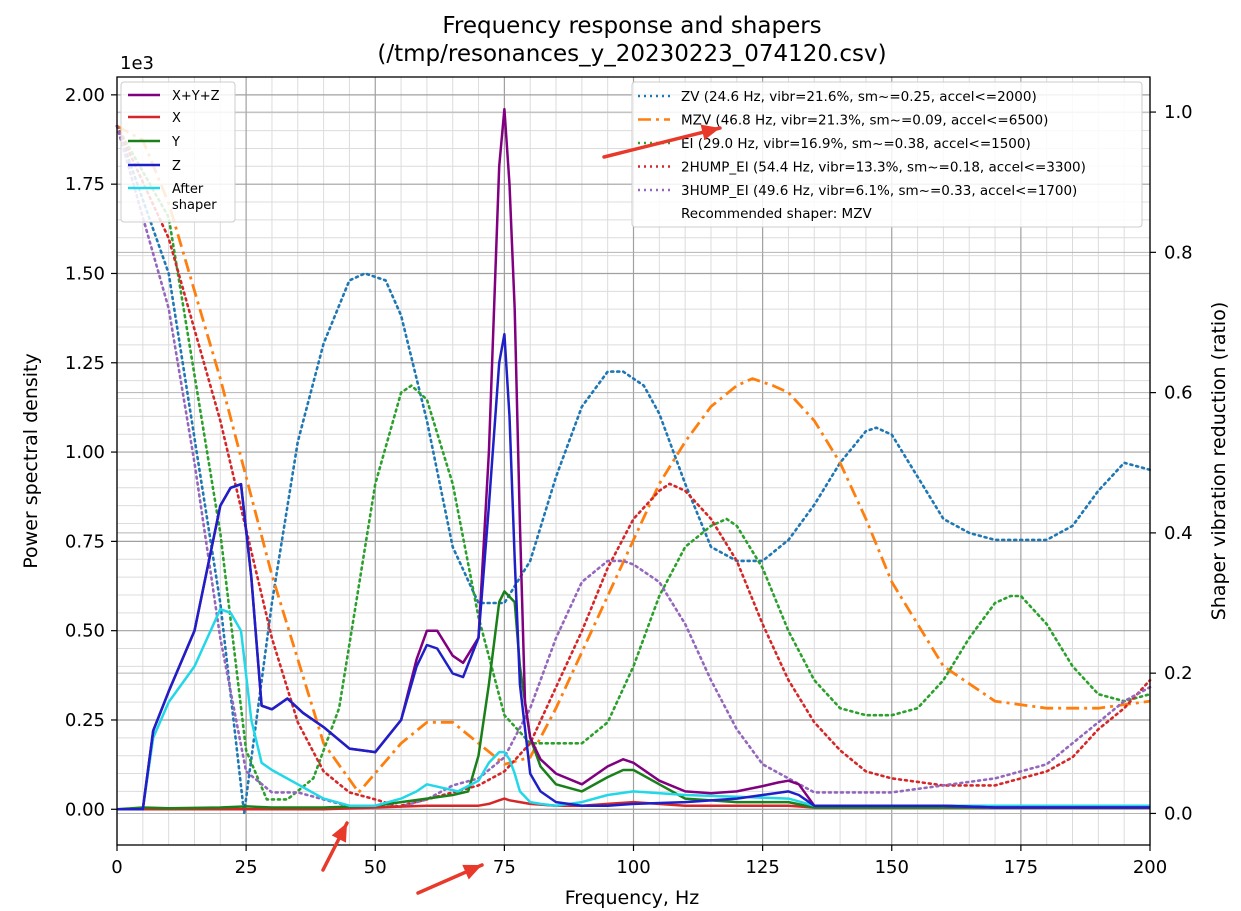 Image resolution: width=1241 pixels, height=911 pixels. I want to click on x-tick-label: 75, so click(504, 867).